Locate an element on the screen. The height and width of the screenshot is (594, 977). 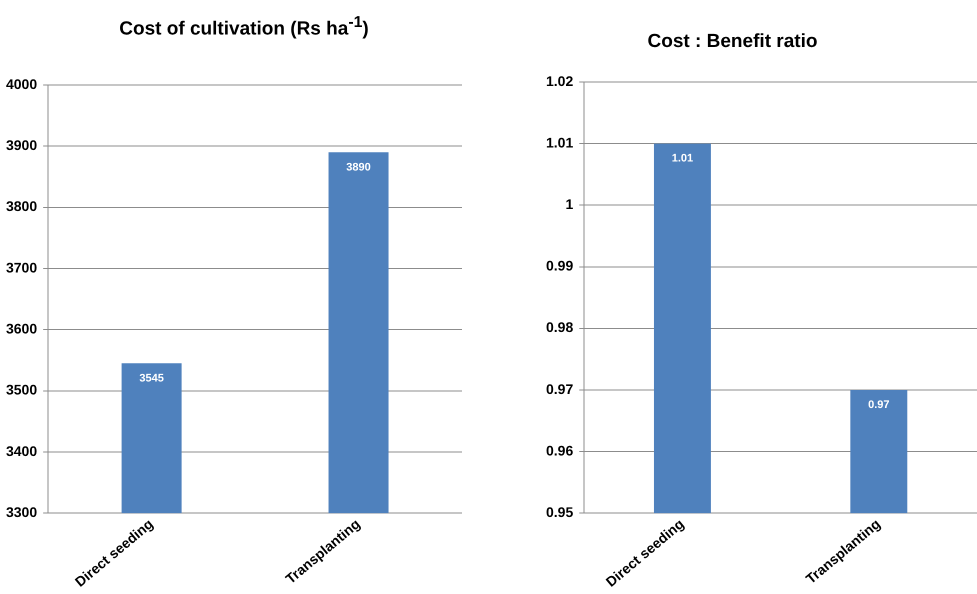
y-tick-label: 3600 is located at coordinates (22, 328).